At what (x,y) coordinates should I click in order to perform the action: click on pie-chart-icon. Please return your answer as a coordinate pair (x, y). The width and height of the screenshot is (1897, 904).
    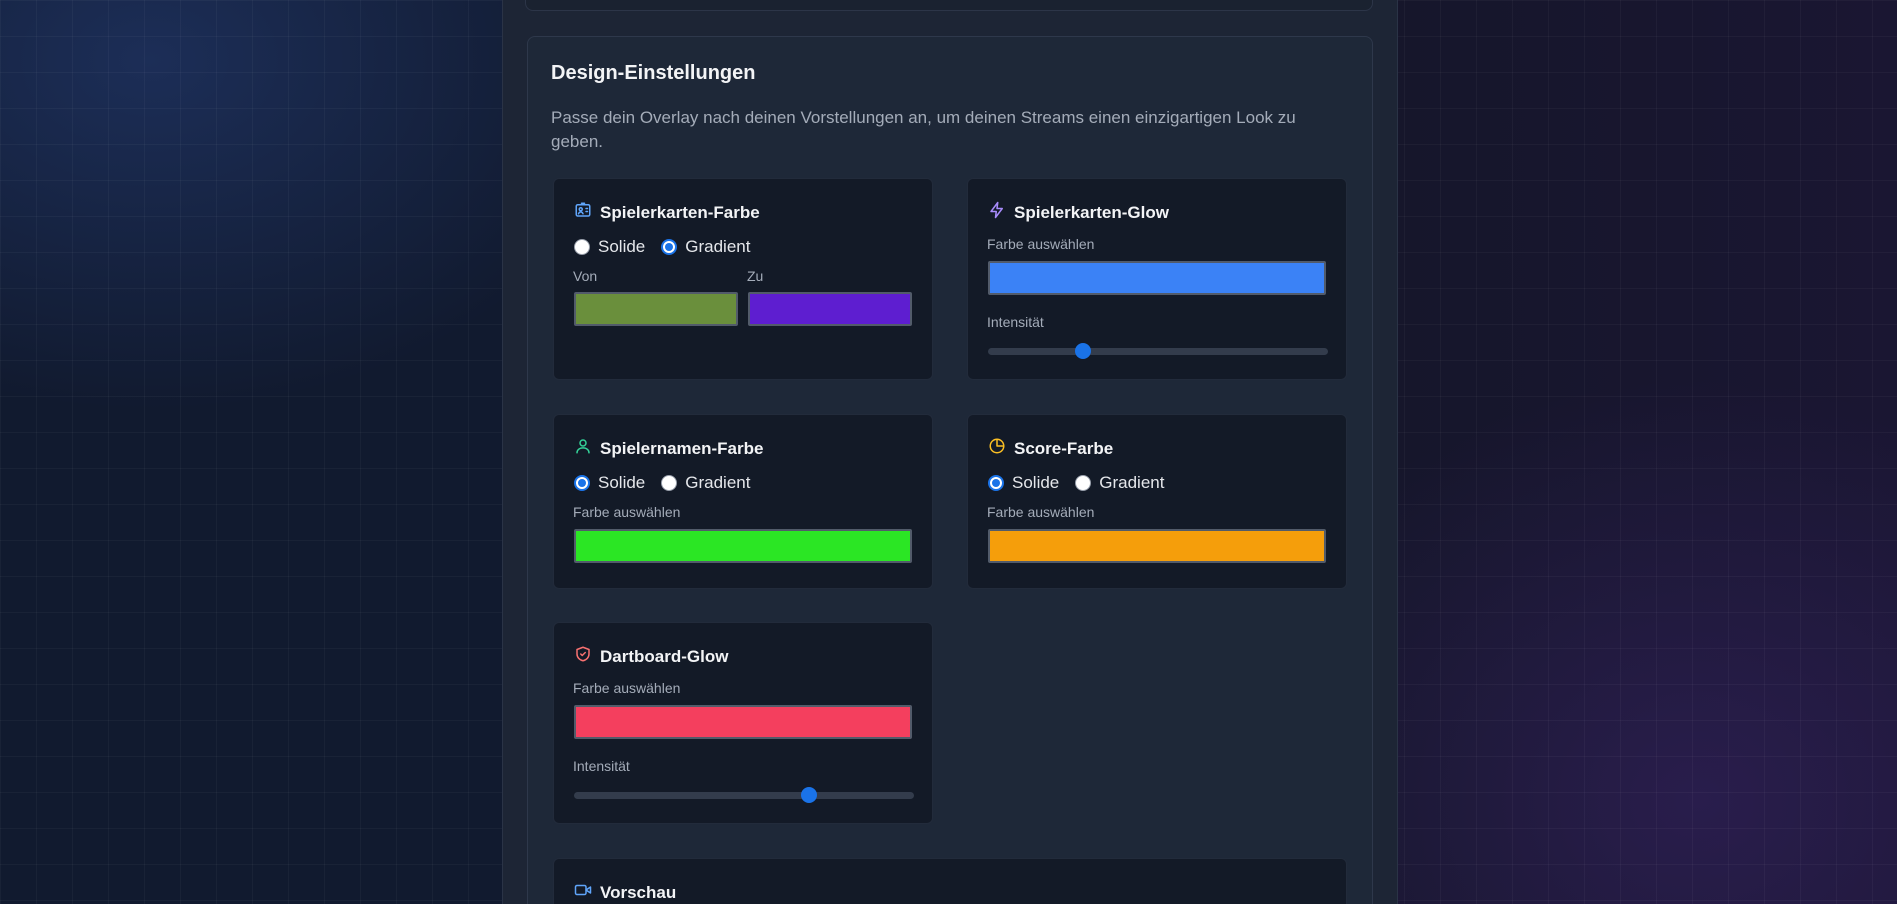
    Looking at the image, I should click on (997, 448).